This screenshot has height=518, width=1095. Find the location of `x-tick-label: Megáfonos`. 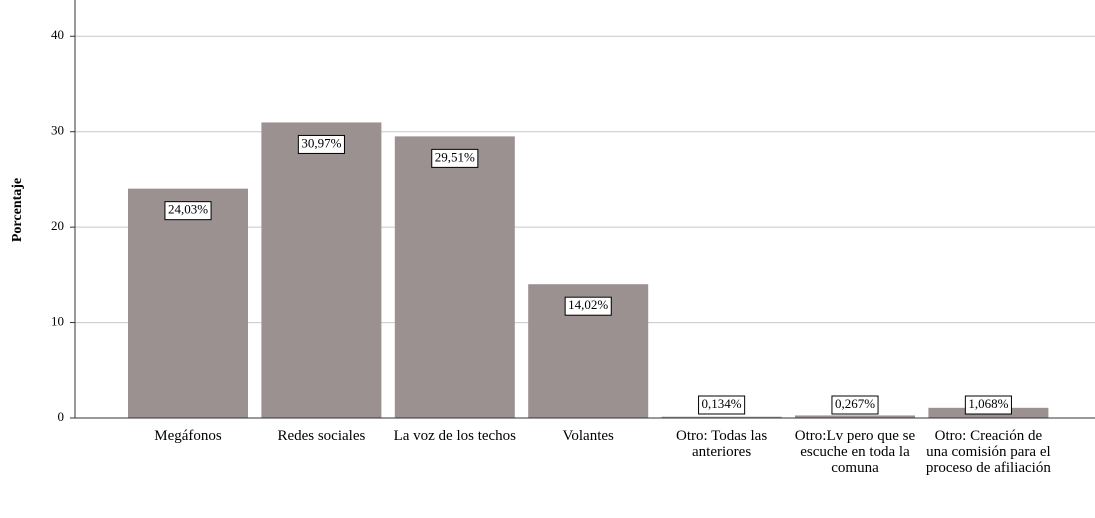

x-tick-label: Megáfonos is located at coordinates (188, 436).